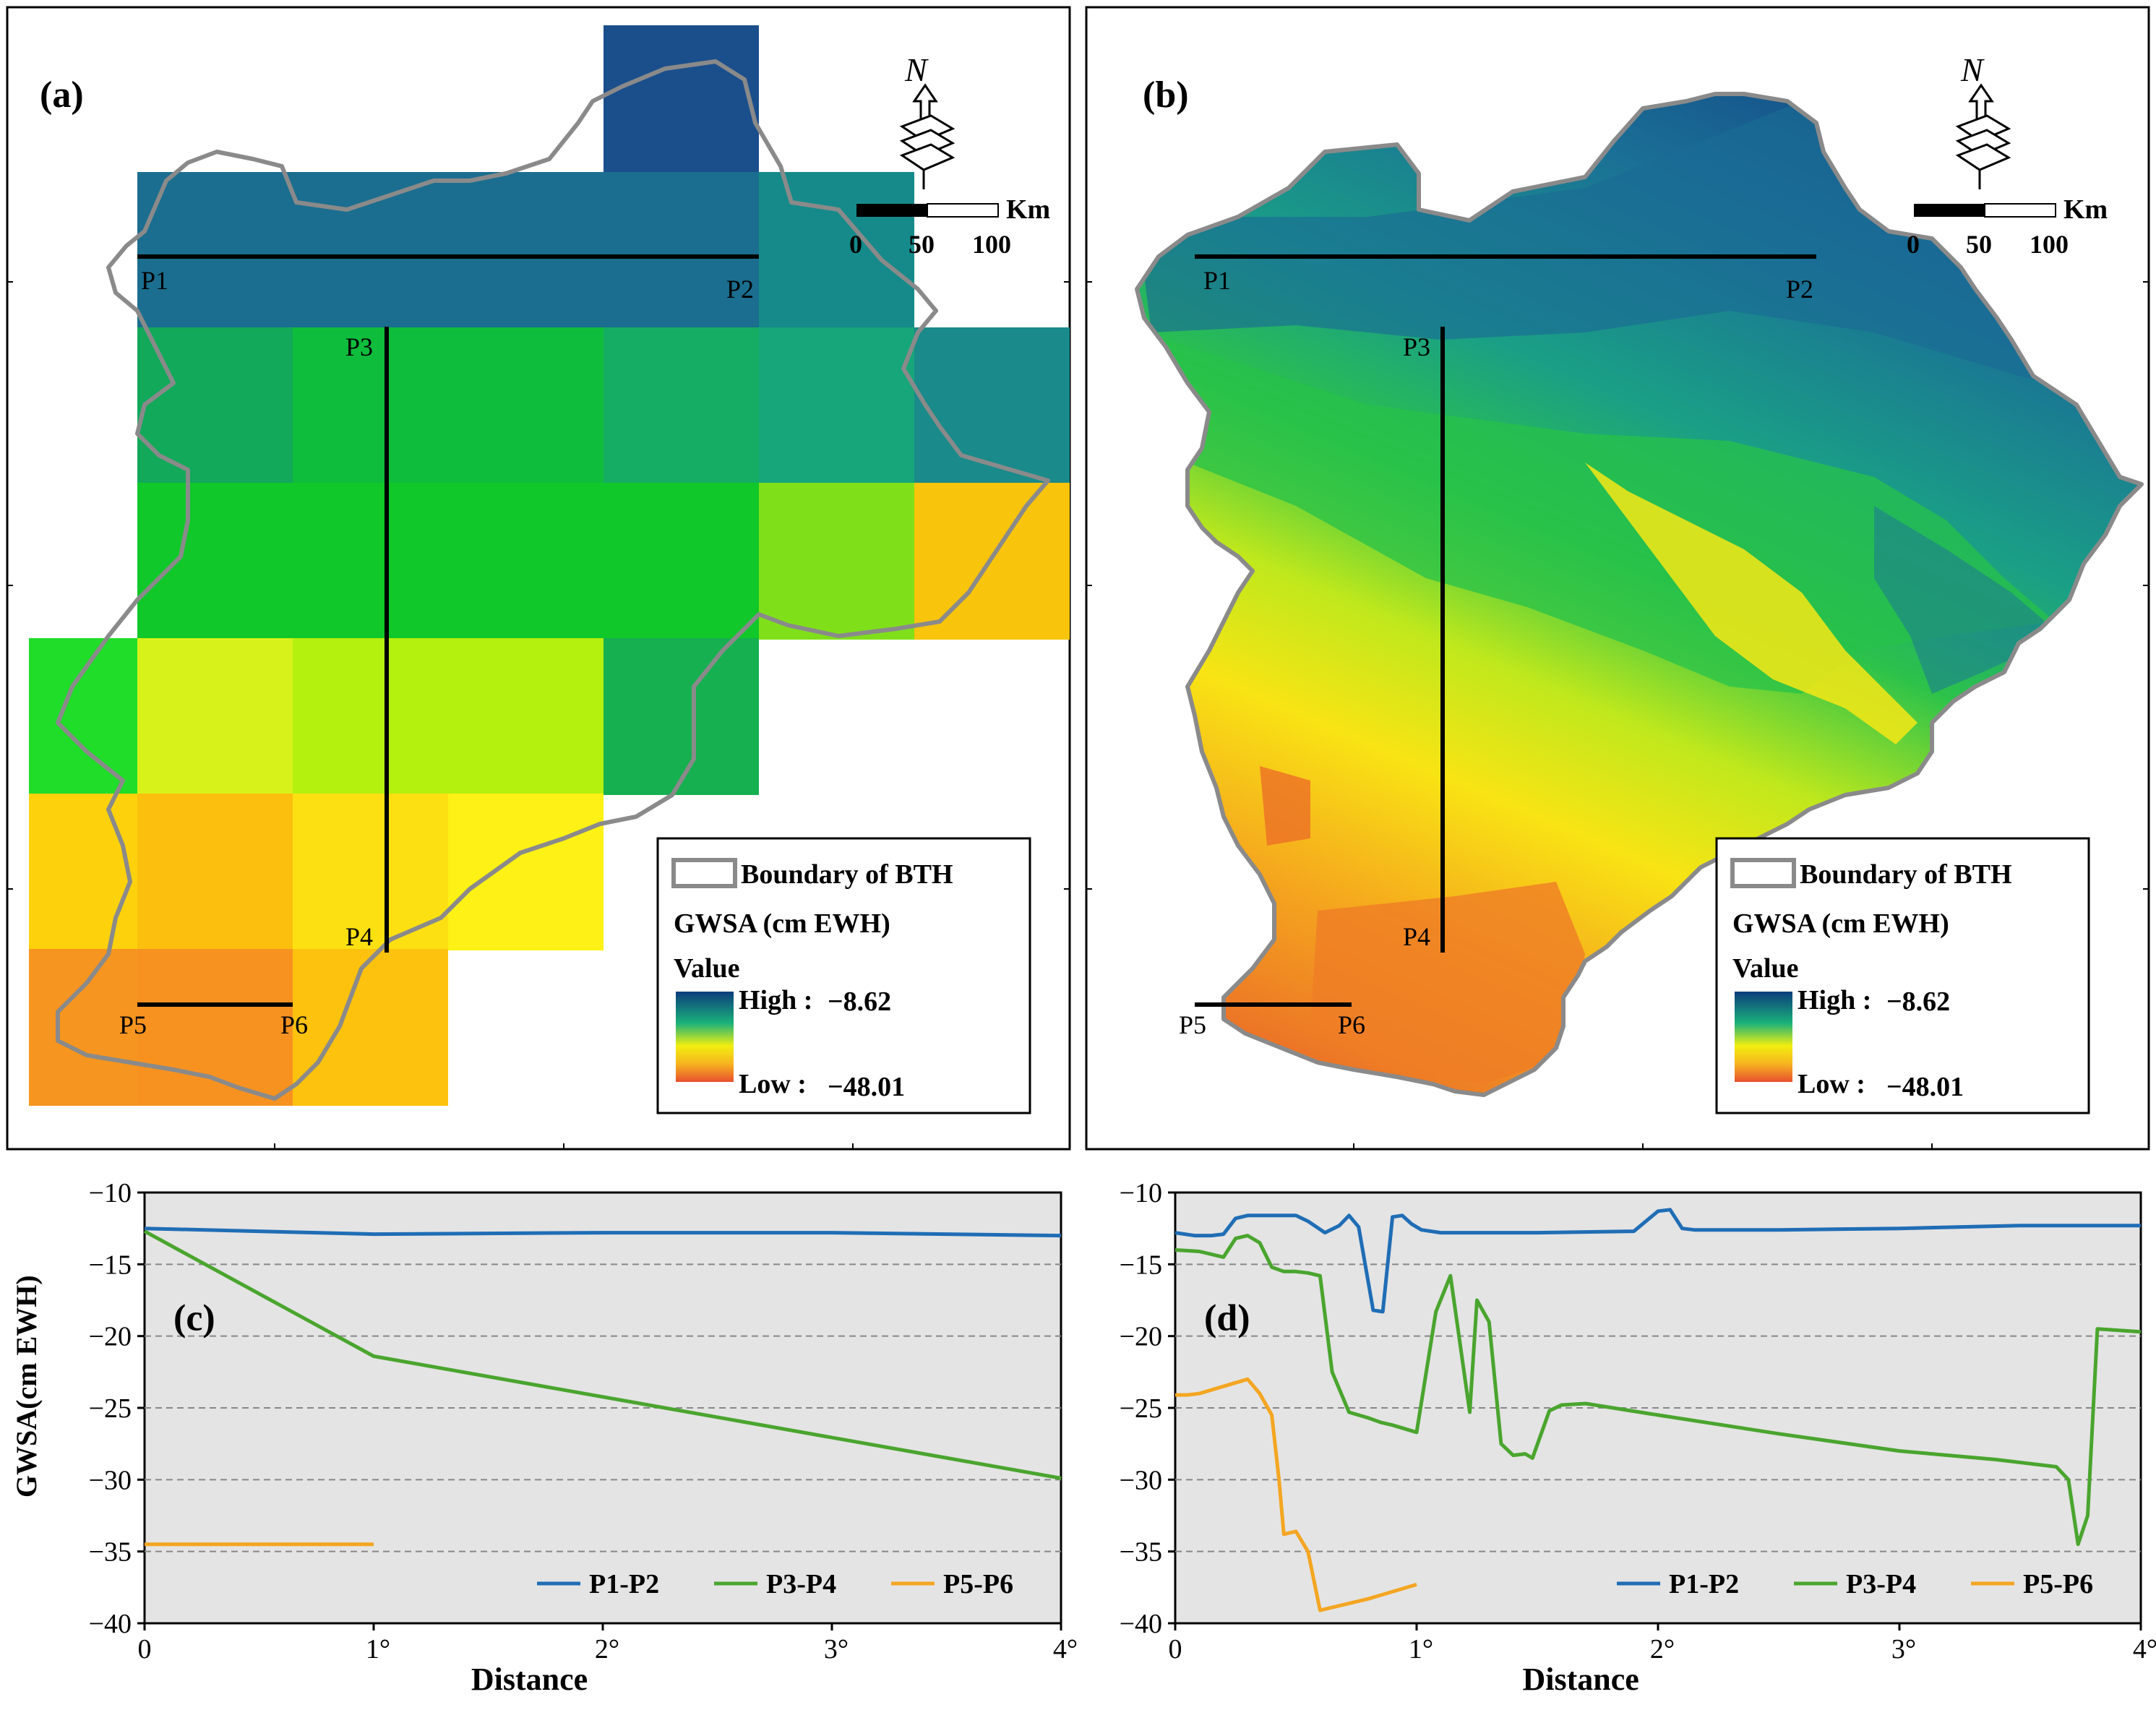  I want to click on profile-lines-b, so click(1505, 630).